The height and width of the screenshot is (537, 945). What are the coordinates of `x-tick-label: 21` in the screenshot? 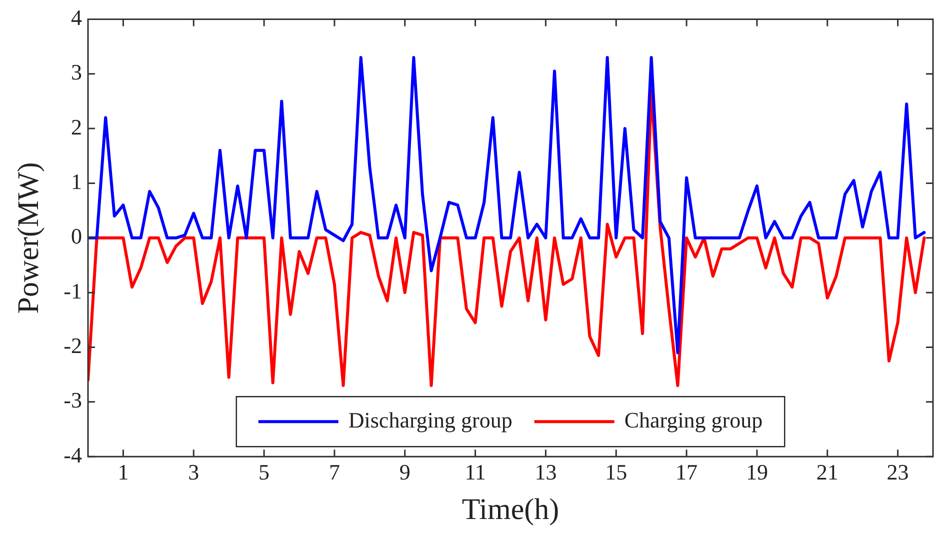 It's located at (827, 472).